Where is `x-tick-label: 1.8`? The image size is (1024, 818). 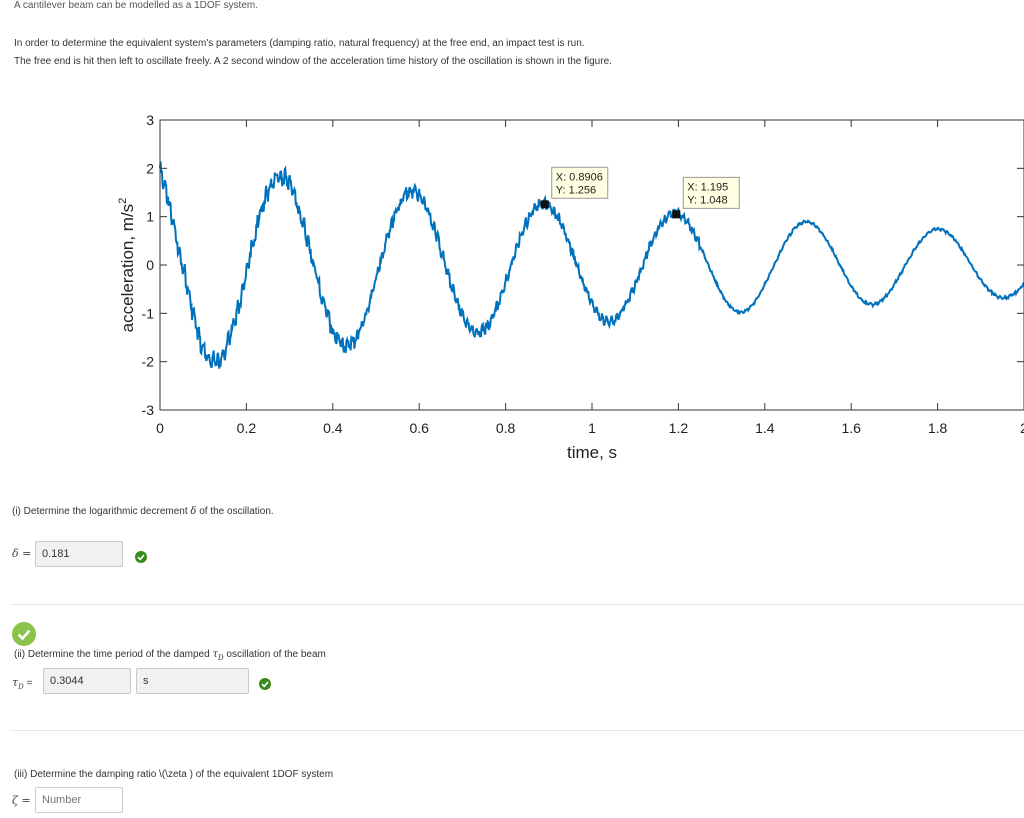 x-tick-label: 1.8 is located at coordinates (938, 428).